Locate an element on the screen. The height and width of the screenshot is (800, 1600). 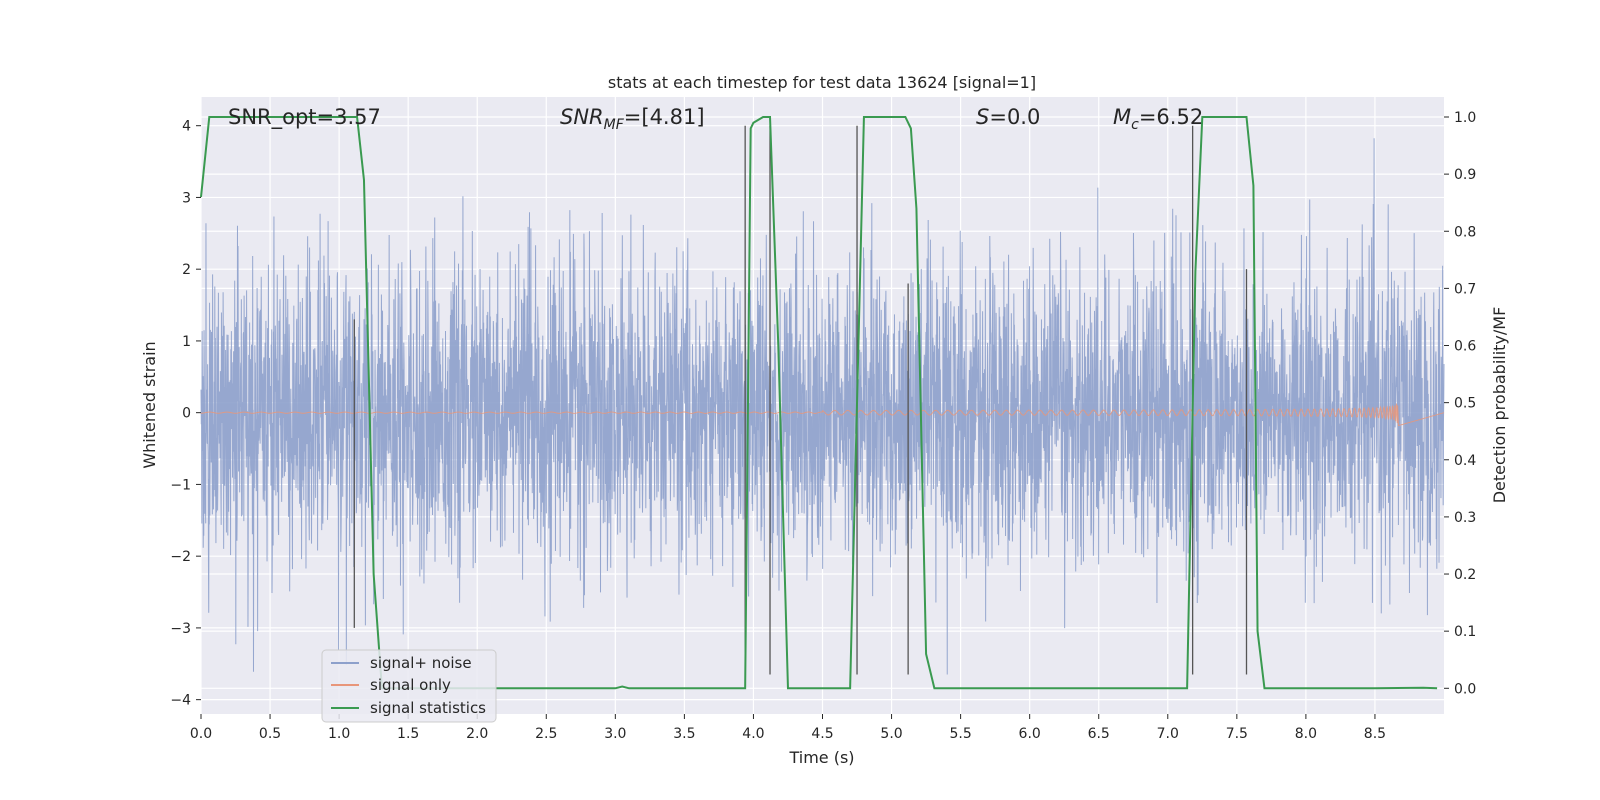
snr-mf-value: =[4.81] is located at coordinates (664, 117).